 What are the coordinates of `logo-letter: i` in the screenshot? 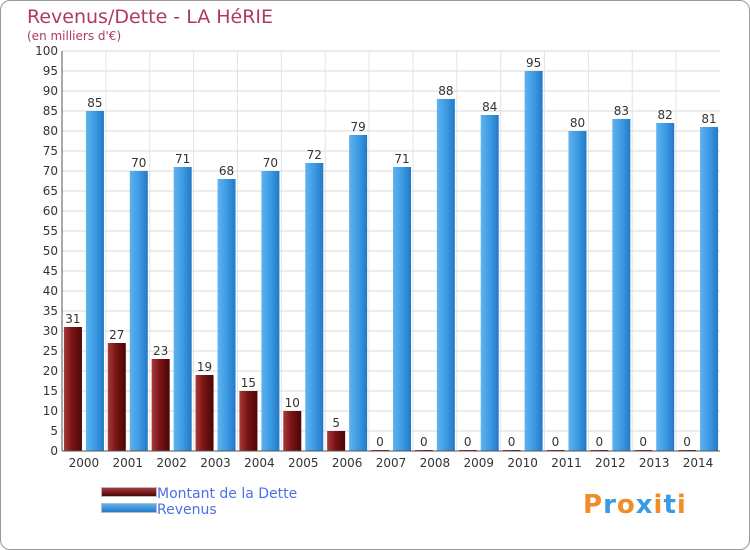 It's located at (681, 505).